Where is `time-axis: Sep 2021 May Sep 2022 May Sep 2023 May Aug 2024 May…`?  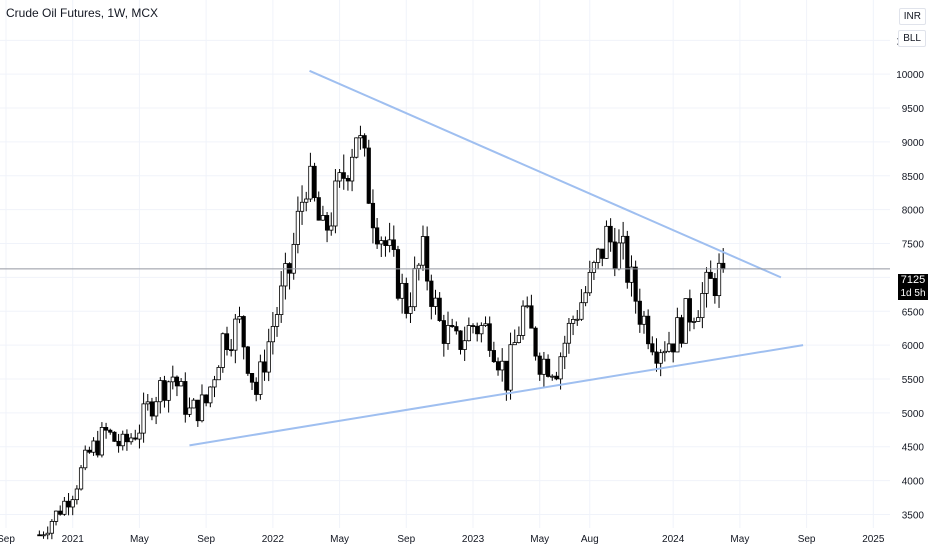 time-axis: Sep 2021 May Sep 2022 May Sep 2023 May Aug 2024 May… is located at coordinates (442, 539).